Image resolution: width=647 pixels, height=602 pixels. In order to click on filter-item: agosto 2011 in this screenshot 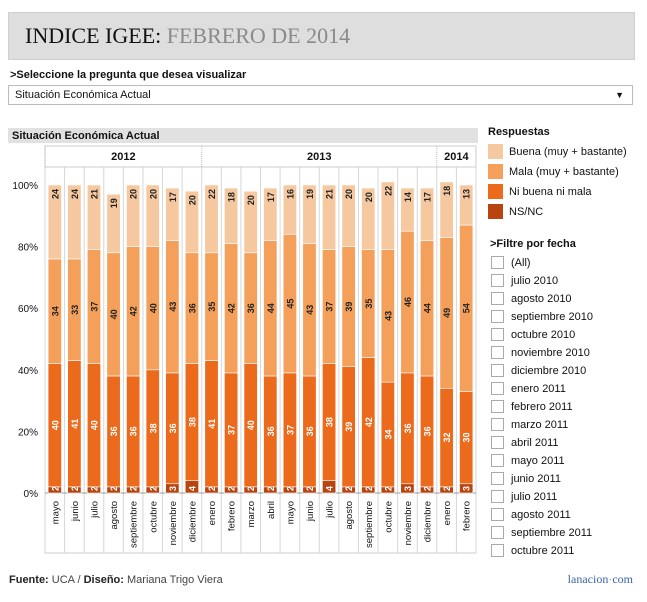, I will do `click(566, 517)`.